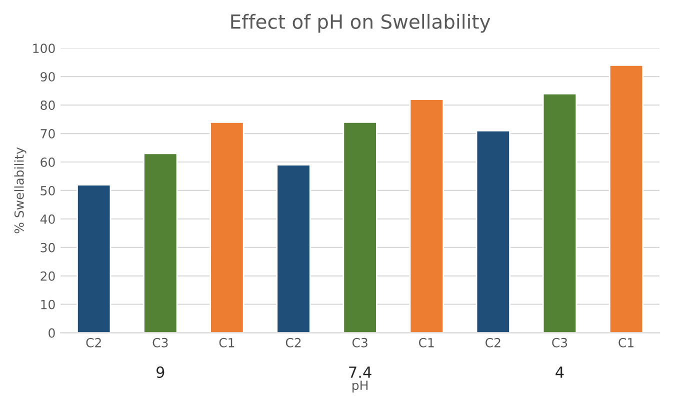 The image size is (673, 401). I want to click on text: 4, so click(560, 372).